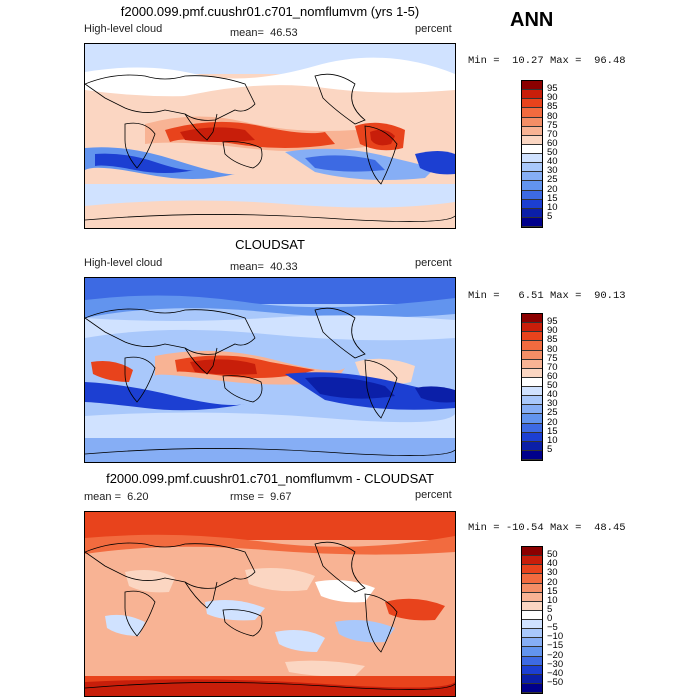 This screenshot has height=700, width=700. What do you see at coordinates (555, 673) in the screenshot?
I see `colorbar-tick-label: −40` at bounding box center [555, 673].